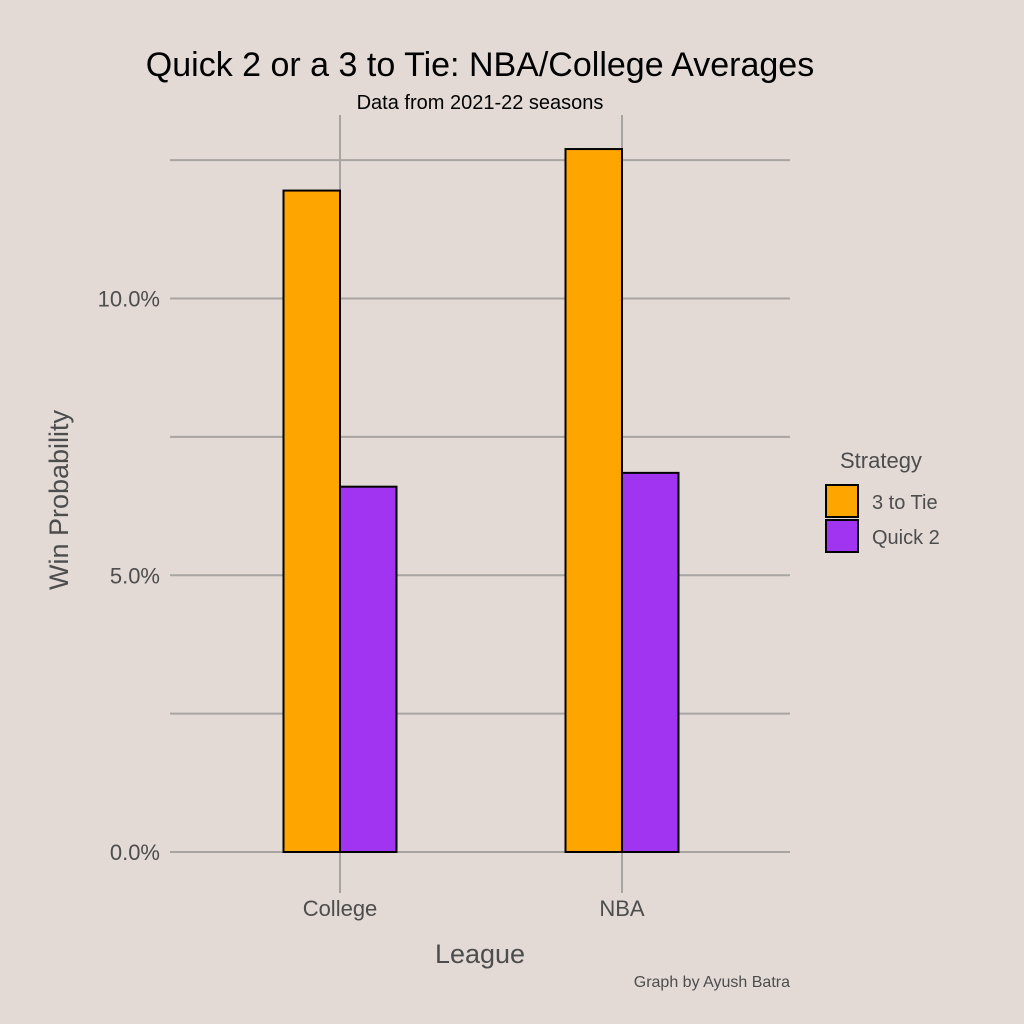 The image size is (1024, 1024). I want to click on chart-caption: Graph by Ayush Batra, so click(712, 982).